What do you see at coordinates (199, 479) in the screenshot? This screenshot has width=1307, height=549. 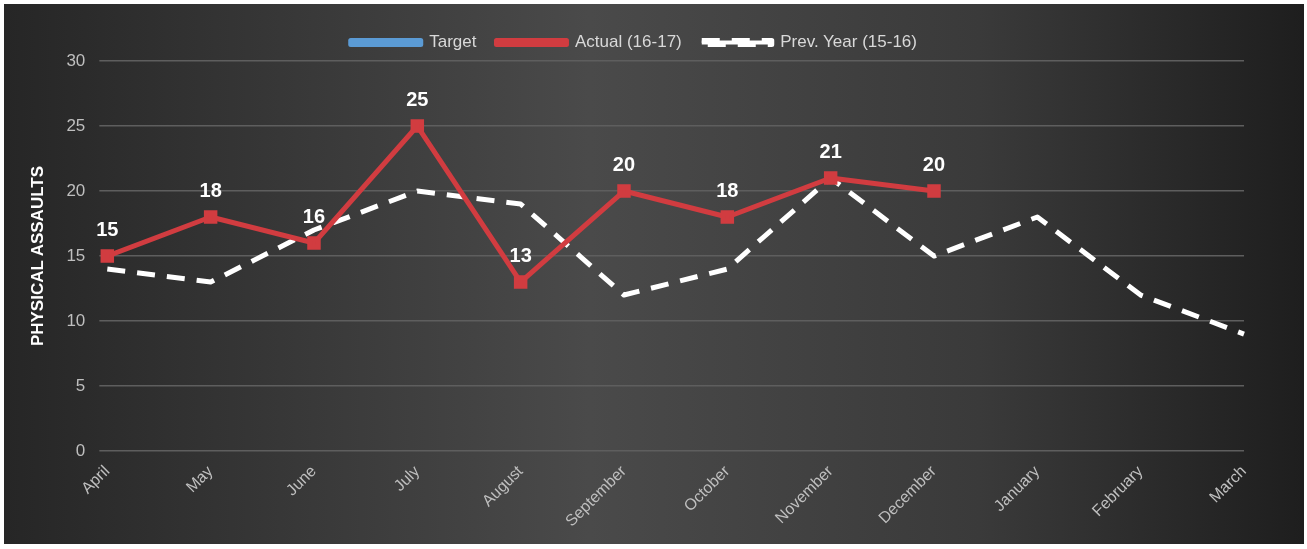 I see `x-tick-label: May` at bounding box center [199, 479].